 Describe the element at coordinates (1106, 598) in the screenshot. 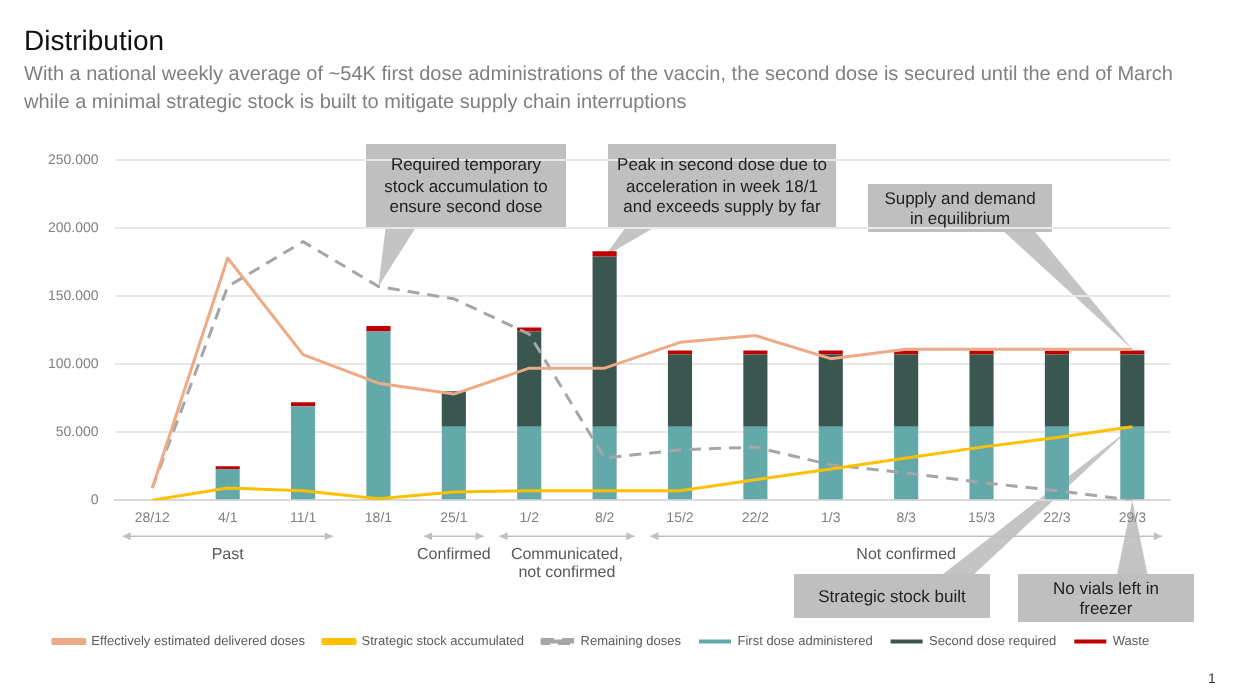

I see `annotation: No vials left in freezer` at that location.